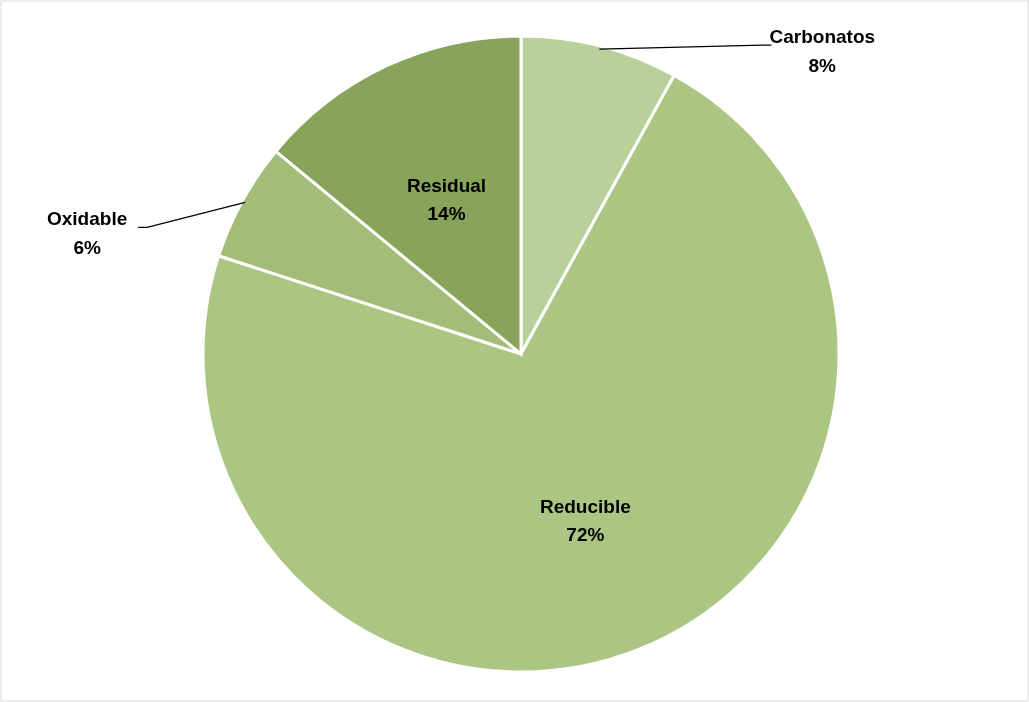 This screenshot has height=702, width=1029. I want to click on slice-label: Oxidable, so click(87, 219).